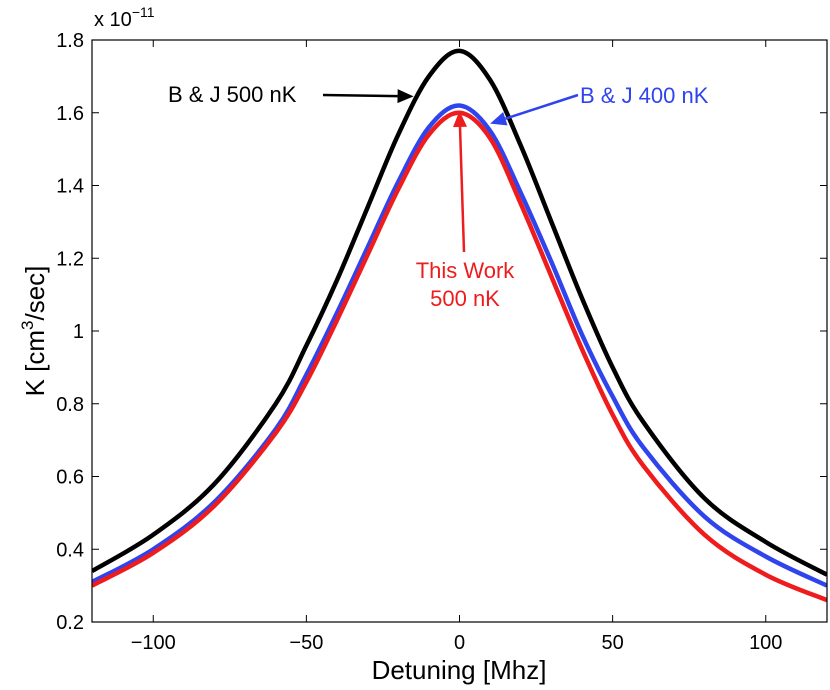 This screenshot has width=830, height=690. What do you see at coordinates (70, 114) in the screenshot?
I see `y-tick-label: 1.6` at bounding box center [70, 114].